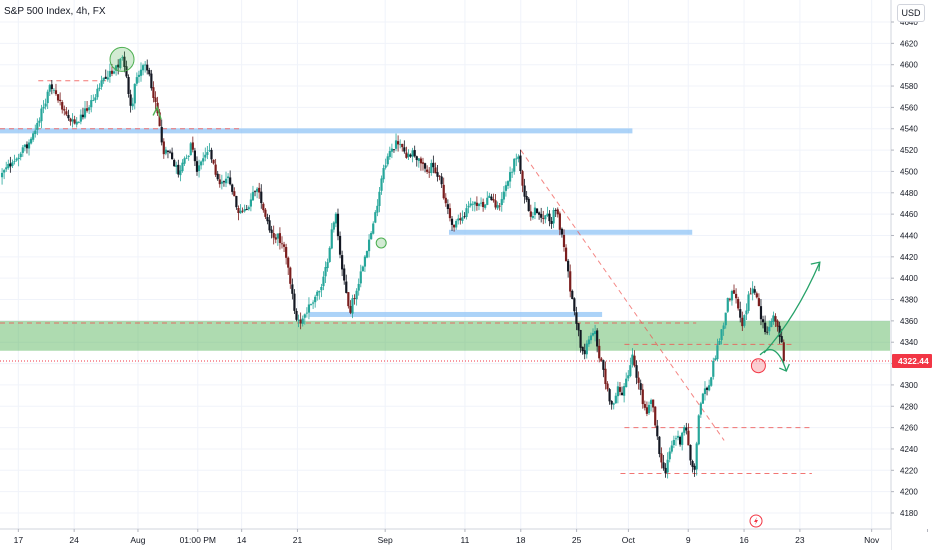 This screenshot has width=932, height=555. Describe the element at coordinates (55, 11) in the screenshot. I see `symbol-title: S&P 500 Index, 4h, FX` at that location.